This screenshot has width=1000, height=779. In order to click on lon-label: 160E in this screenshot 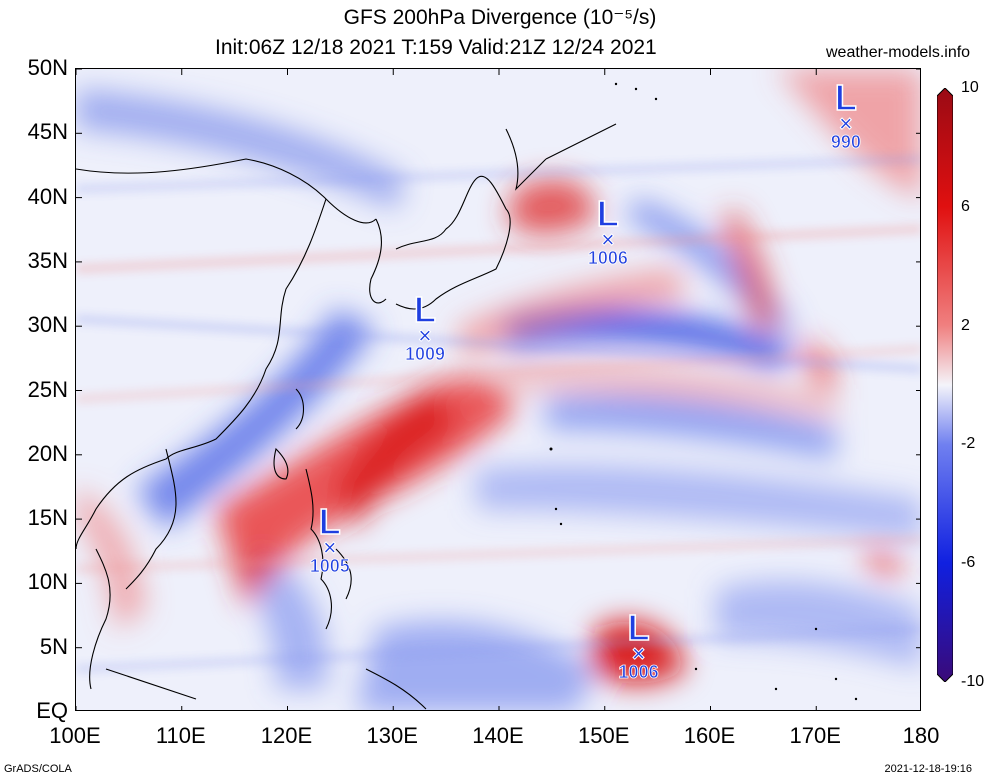, I will do `click(709, 735)`.